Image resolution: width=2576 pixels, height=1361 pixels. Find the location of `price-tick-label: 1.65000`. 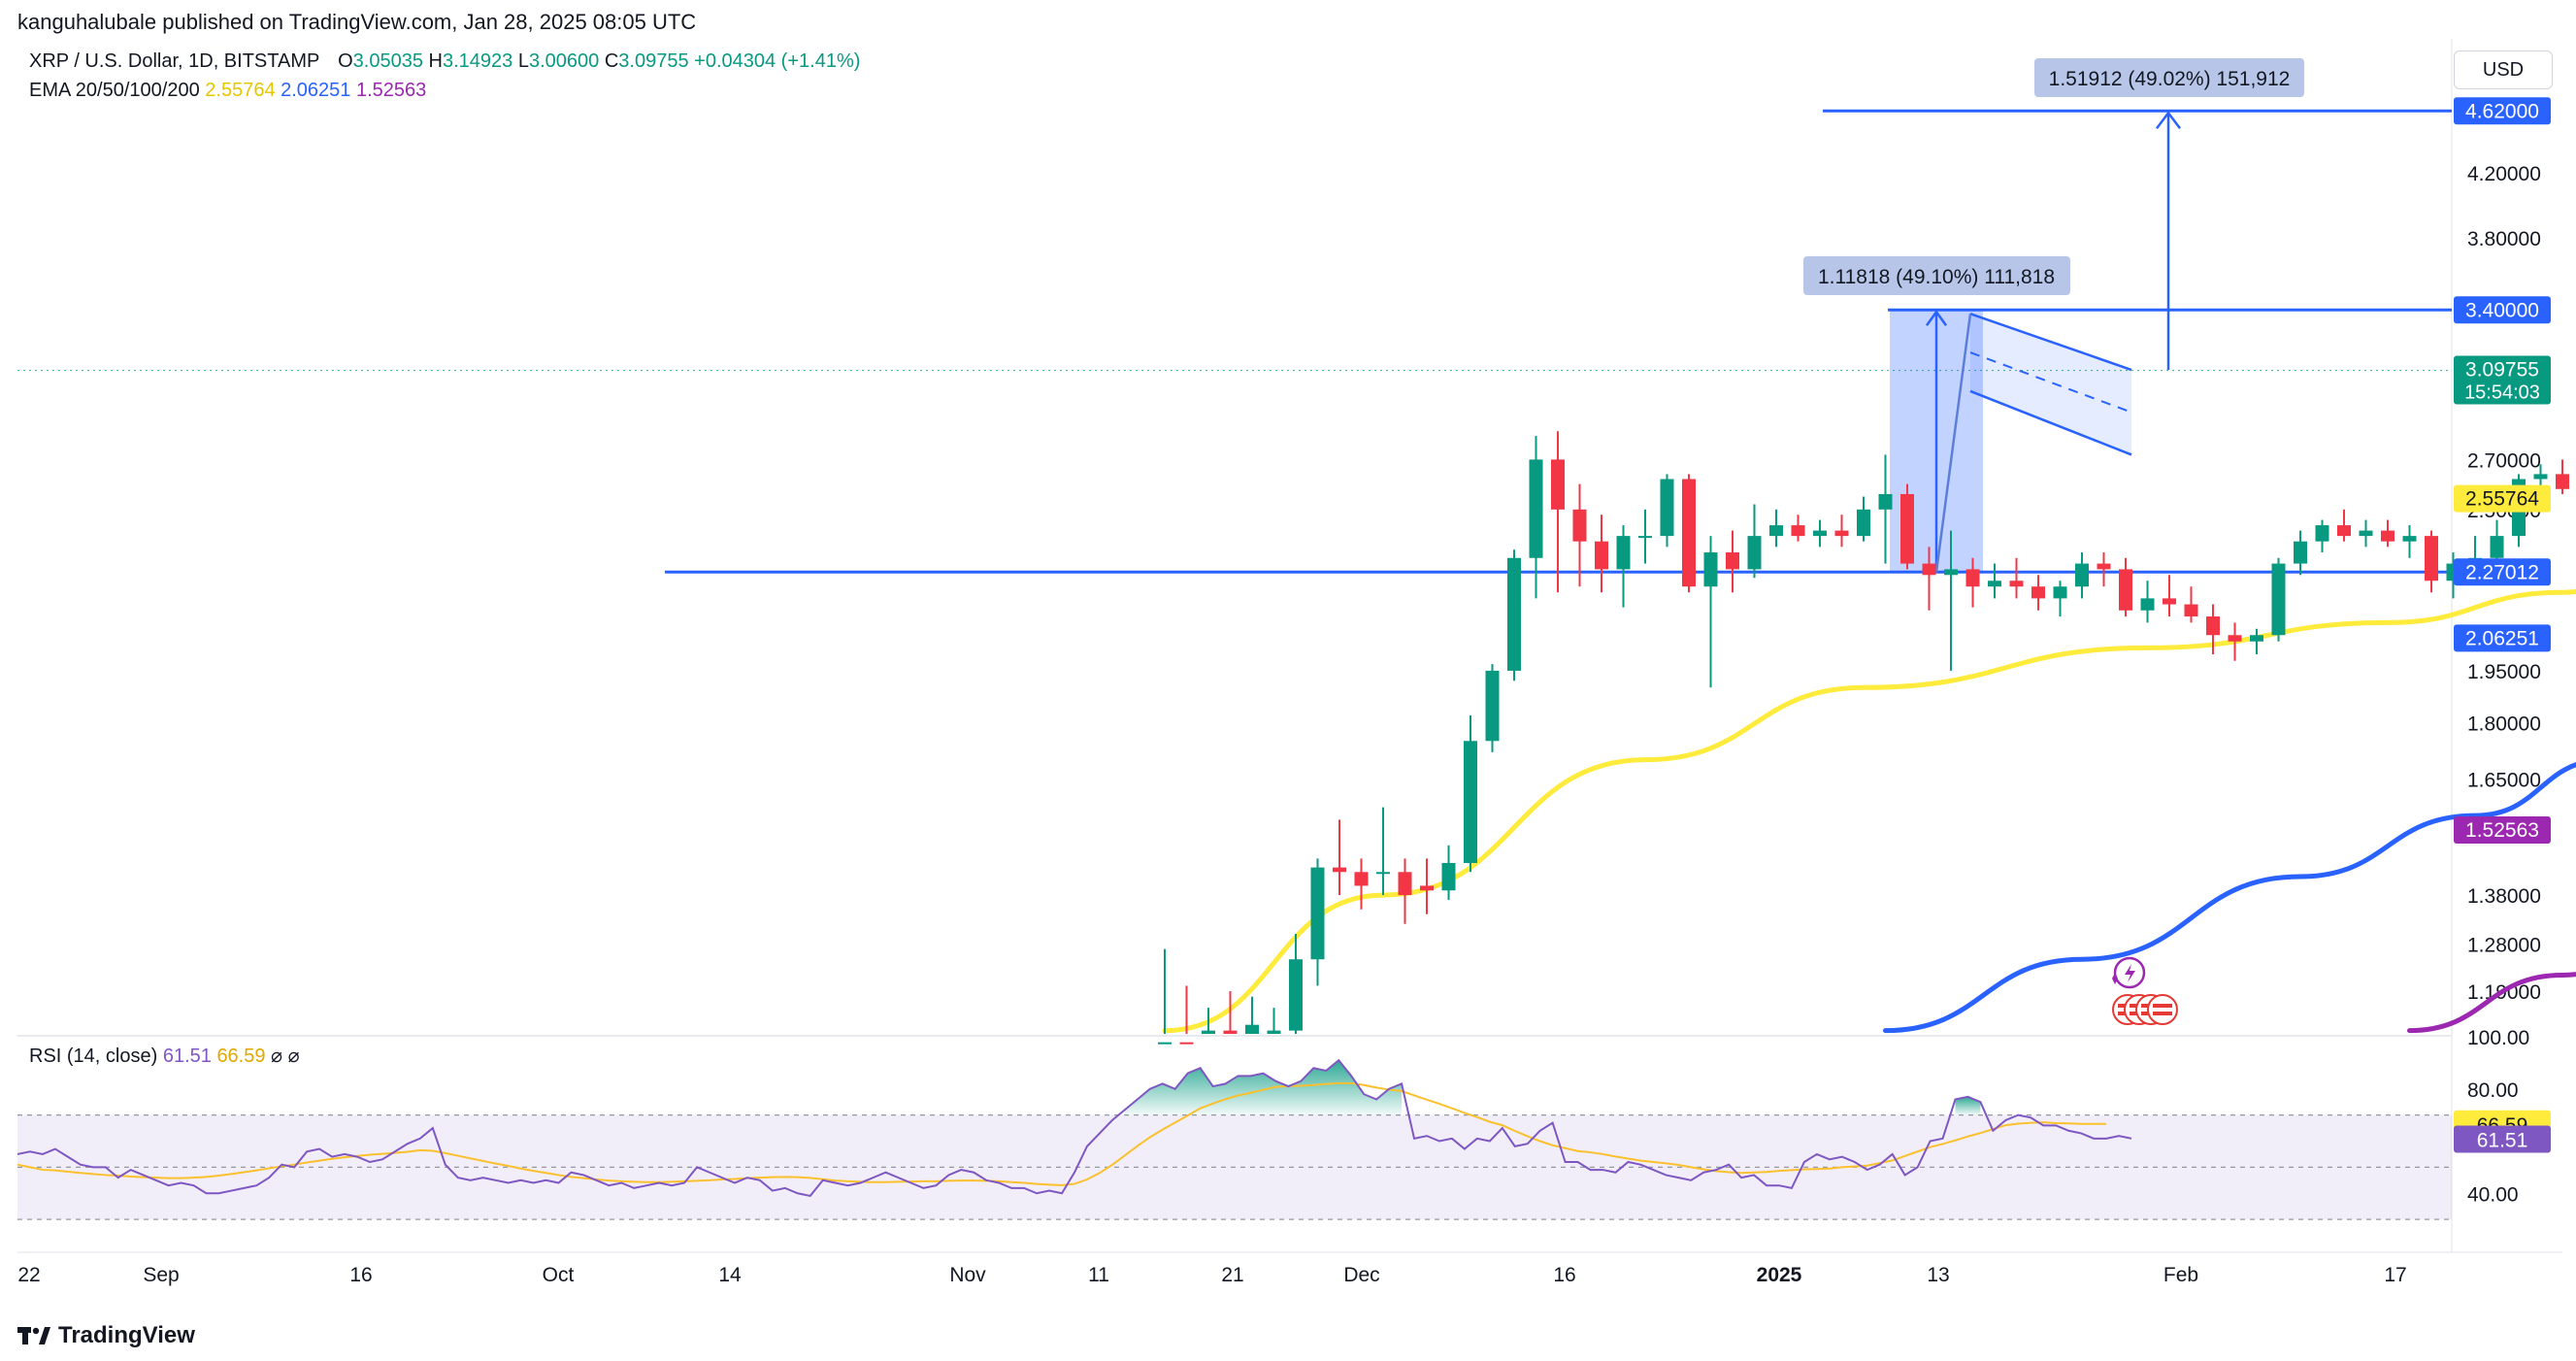

price-tick-label: 1.65000 is located at coordinates (2504, 781).